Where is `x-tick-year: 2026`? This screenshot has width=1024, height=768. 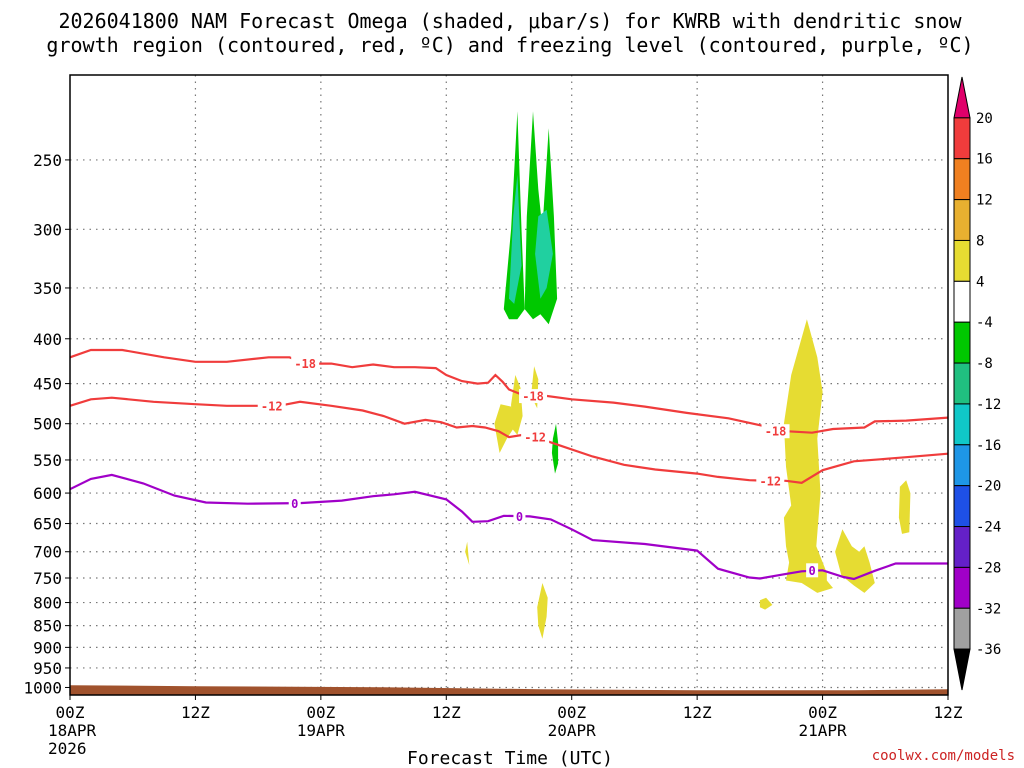 x-tick-year: 2026 is located at coordinates (67, 748).